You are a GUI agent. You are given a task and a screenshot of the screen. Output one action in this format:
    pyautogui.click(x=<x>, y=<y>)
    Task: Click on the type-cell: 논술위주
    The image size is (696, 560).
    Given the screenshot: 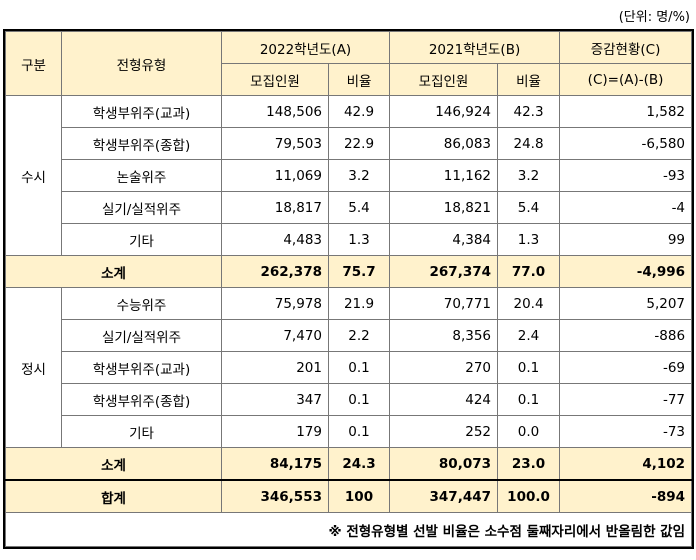 What is the action you would take?
    pyautogui.click(x=141, y=175)
    